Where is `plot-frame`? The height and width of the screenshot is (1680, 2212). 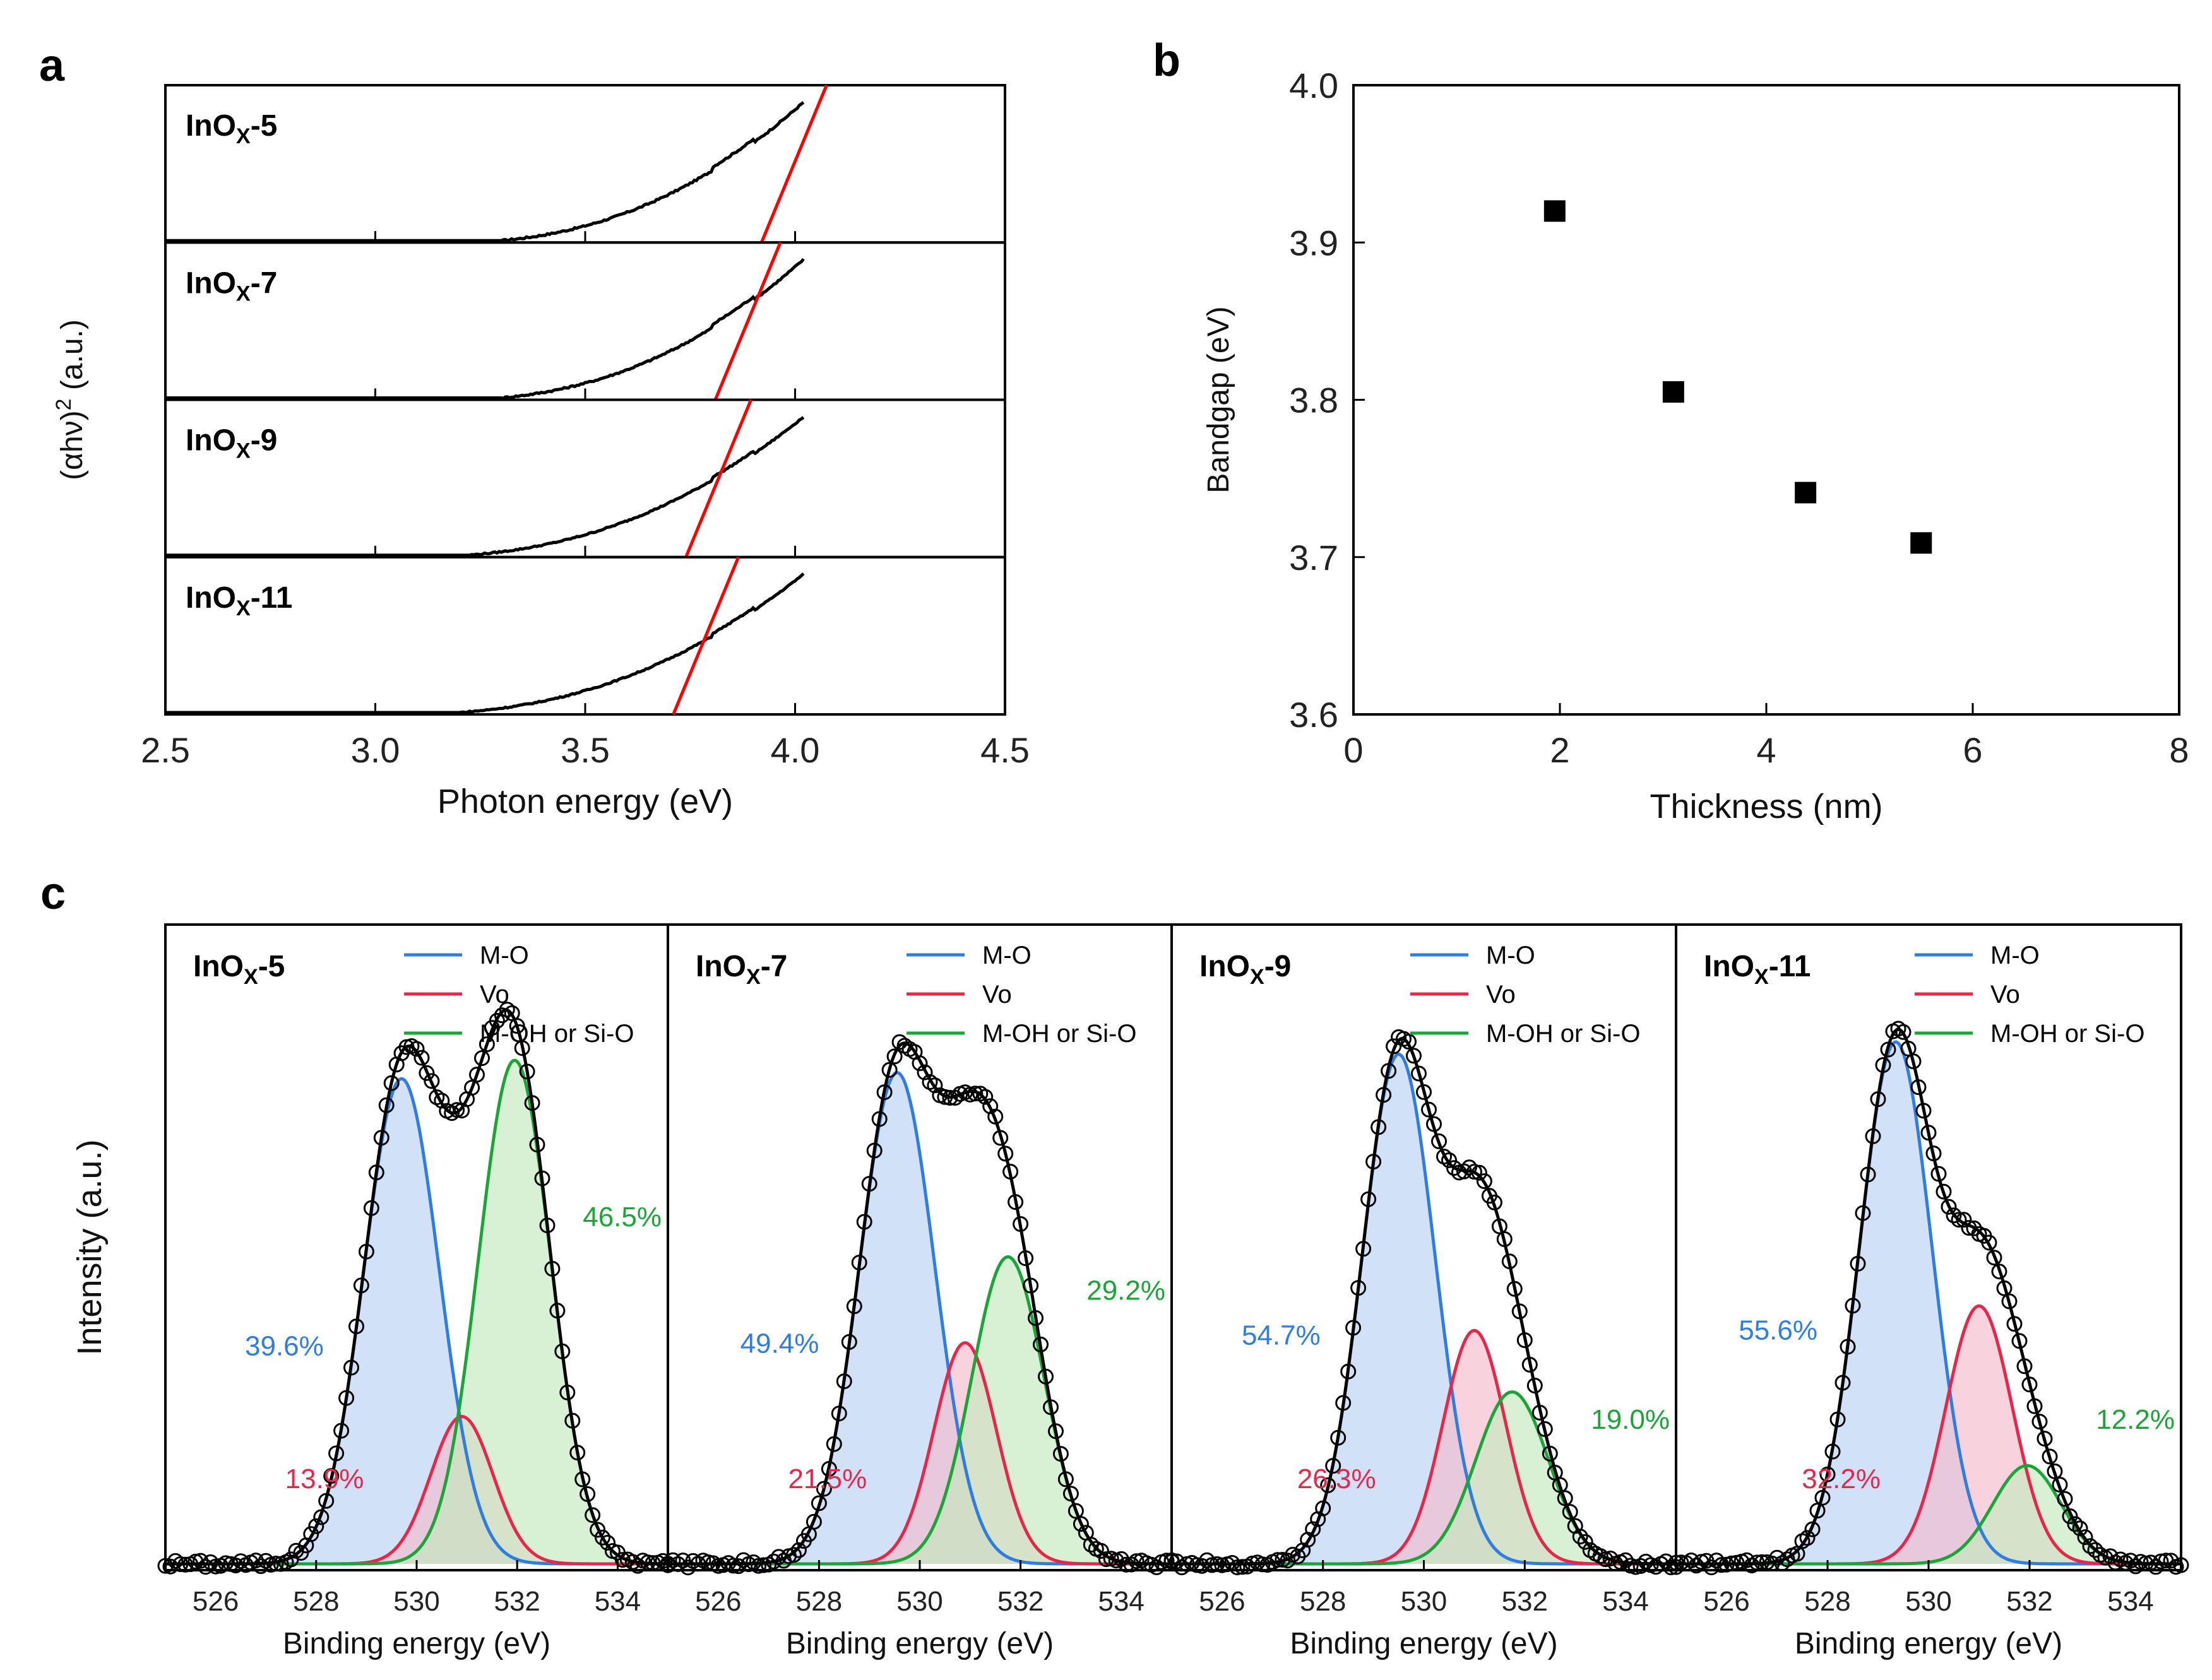 plot-frame is located at coordinates (1766, 400).